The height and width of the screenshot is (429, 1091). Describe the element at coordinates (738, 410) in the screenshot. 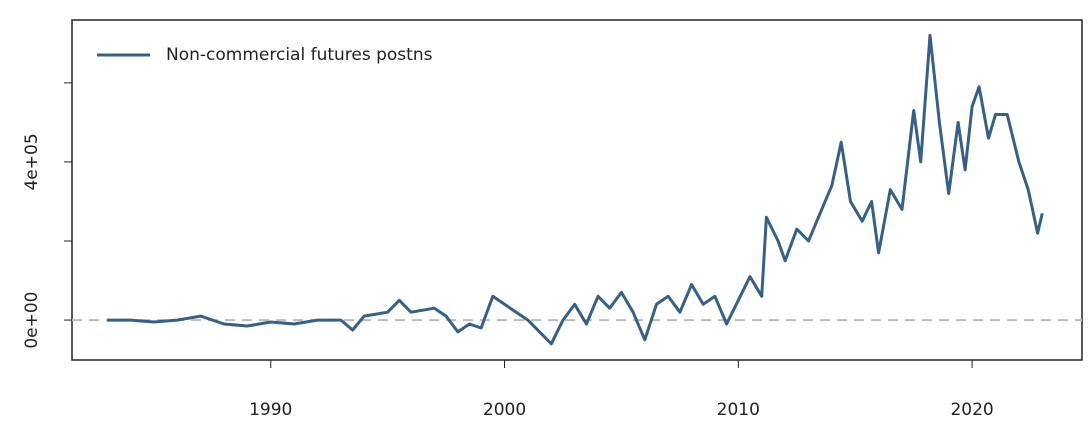

I see `x-tick-label: 2010` at that location.